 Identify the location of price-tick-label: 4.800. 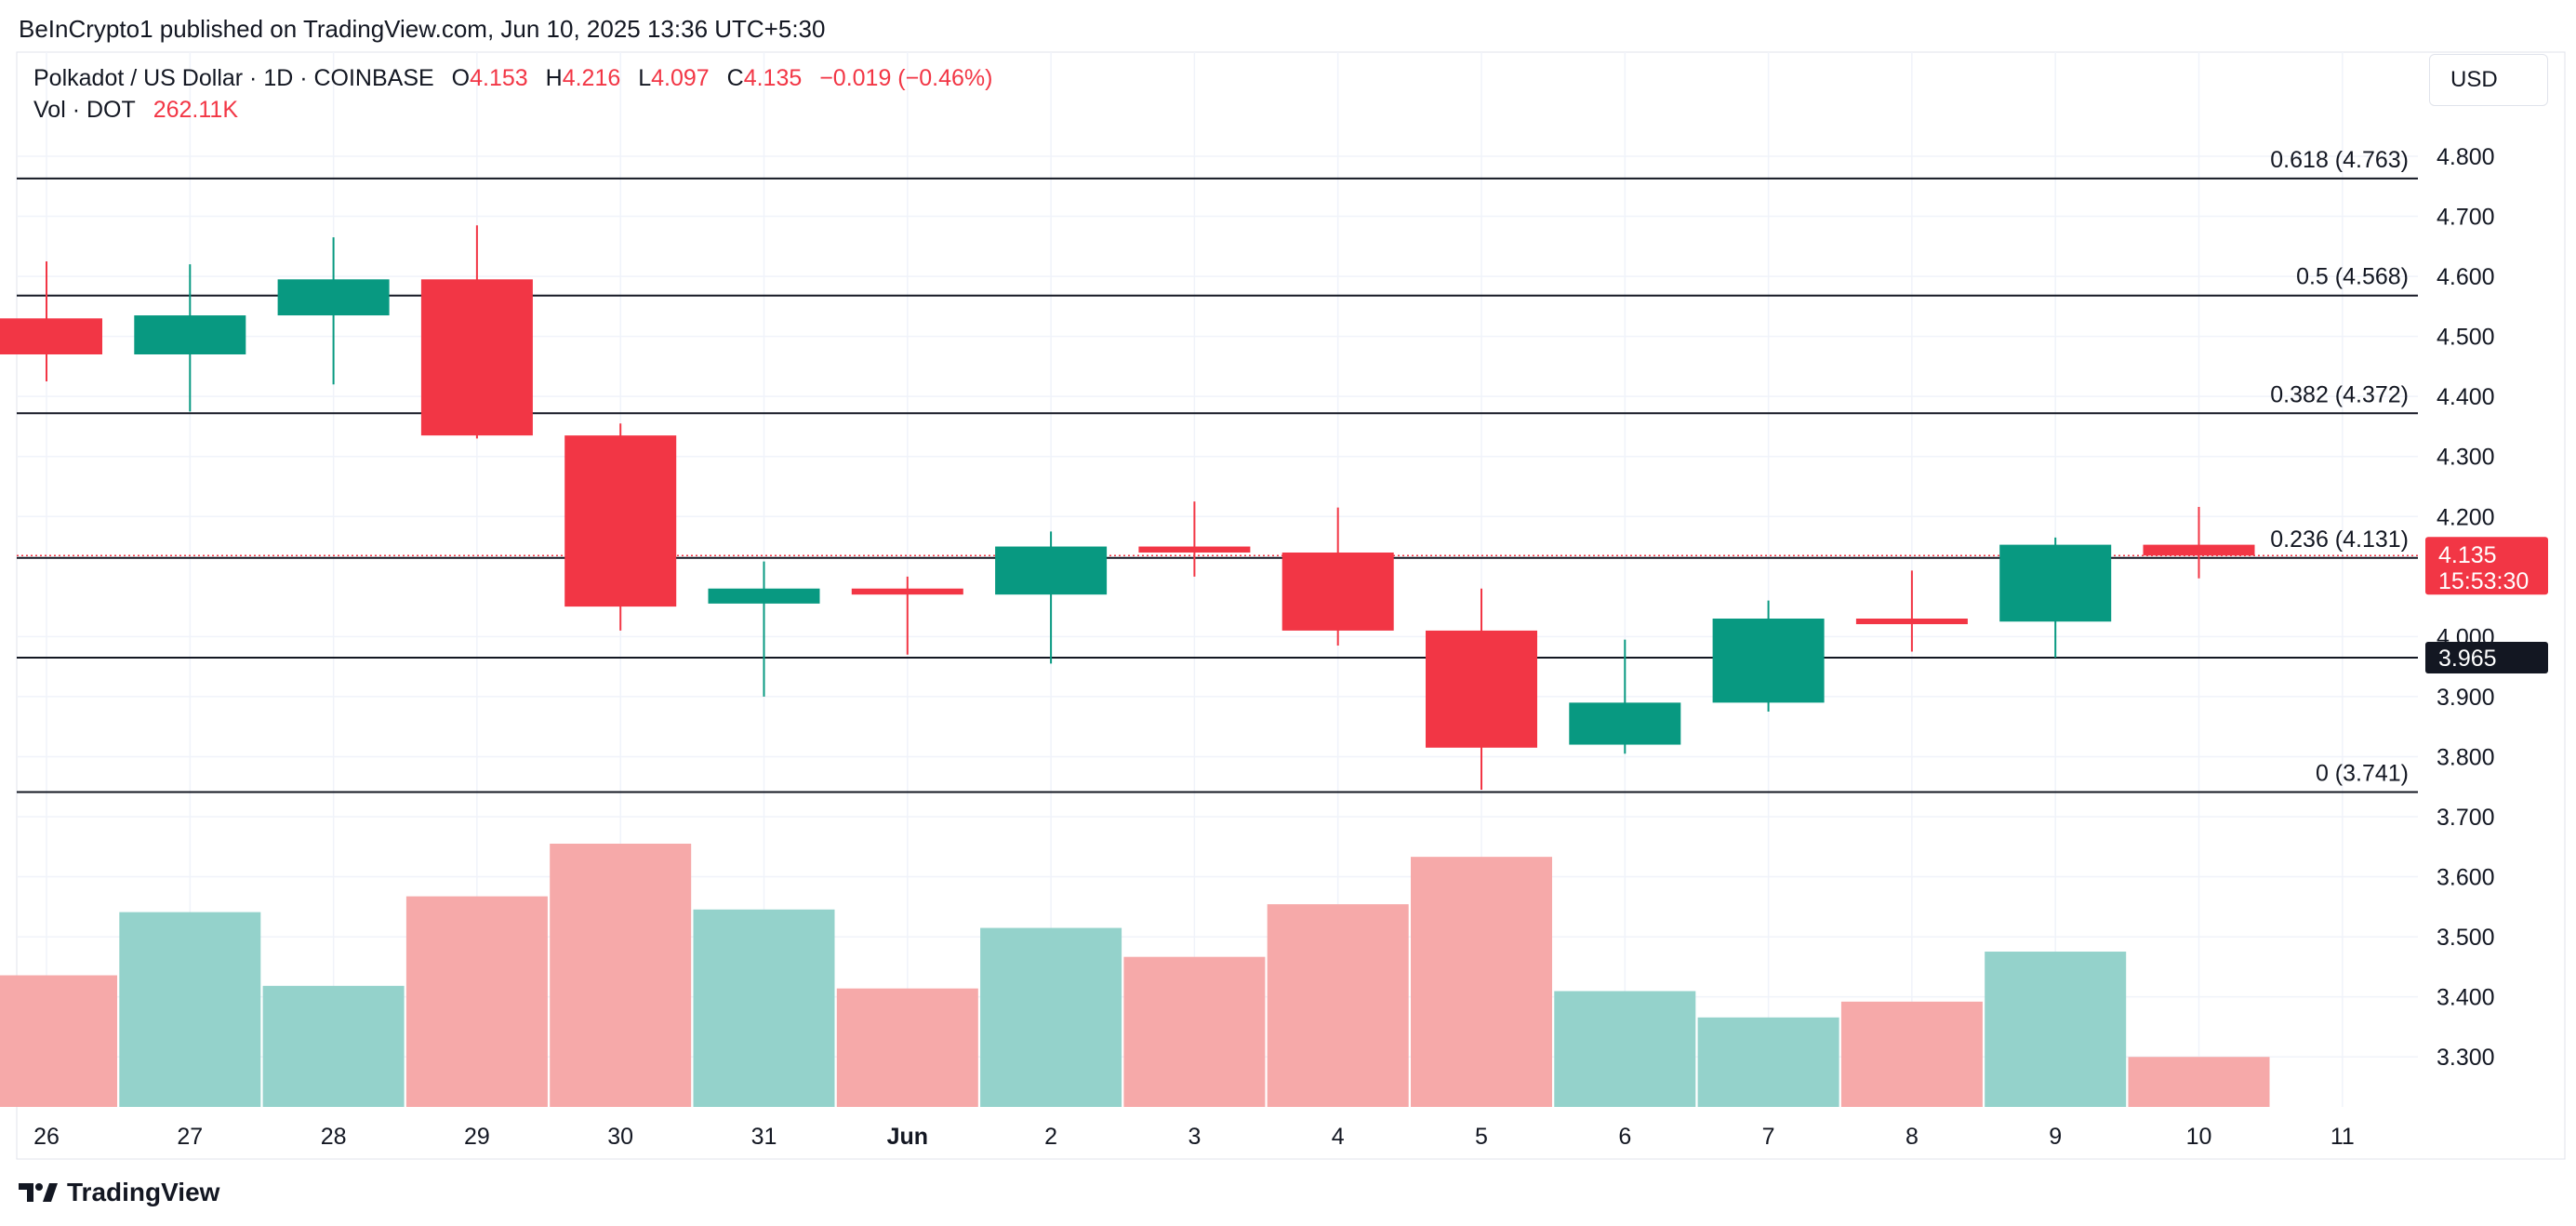
(2466, 157).